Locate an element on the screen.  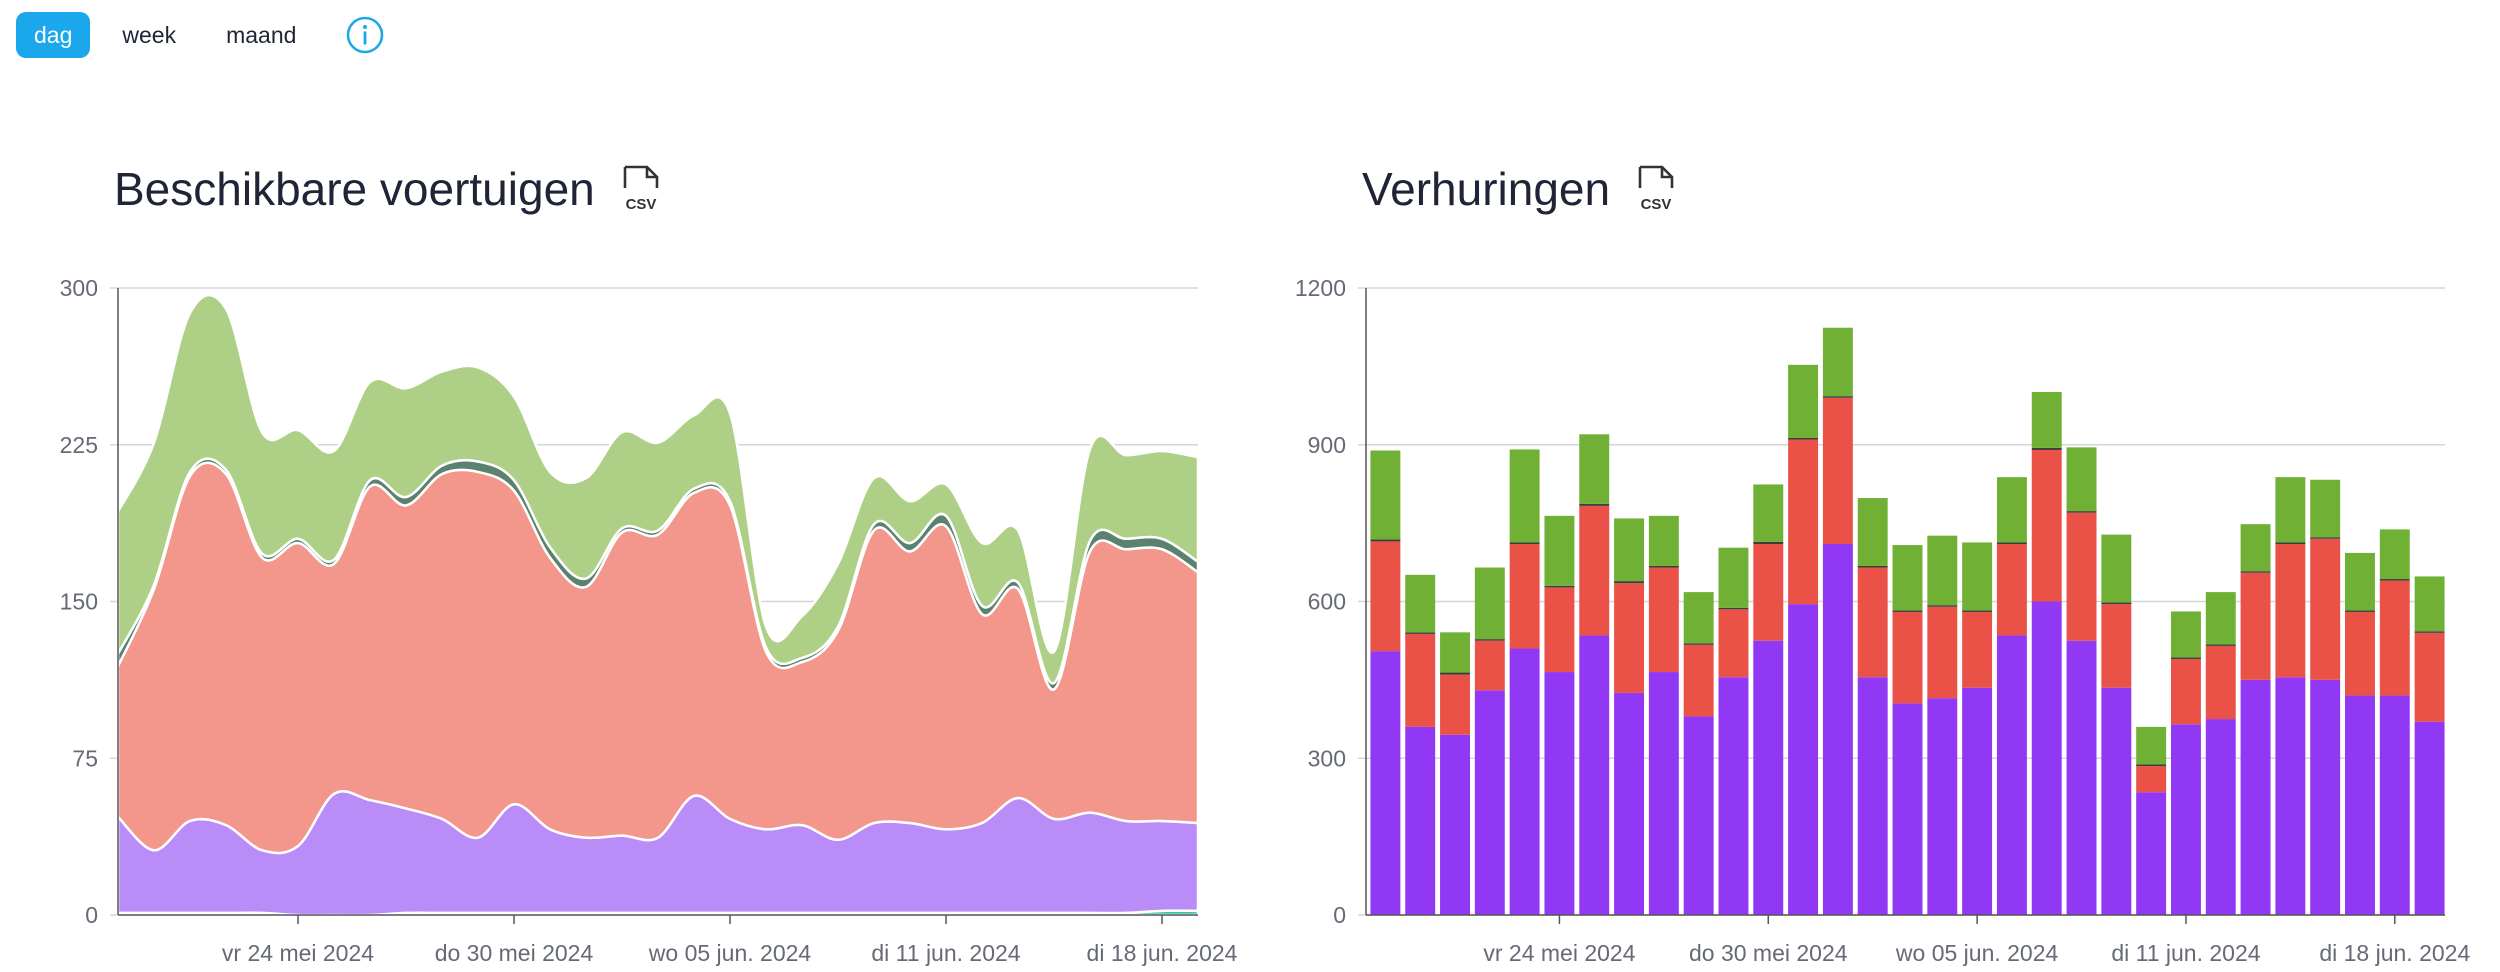
area-chart-x-tick-label: wo 05 jun. 2024 is located at coordinates (730, 953).